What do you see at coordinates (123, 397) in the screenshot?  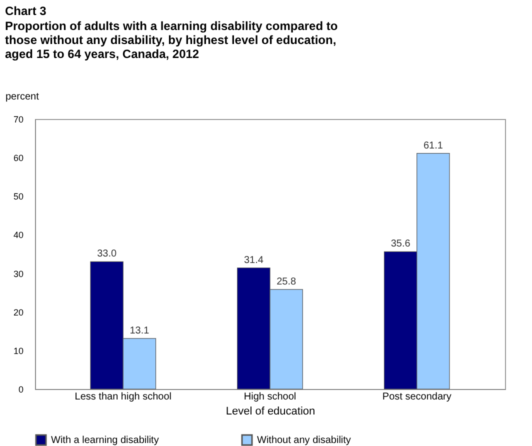 I see `x-tick-label: Less than high school` at bounding box center [123, 397].